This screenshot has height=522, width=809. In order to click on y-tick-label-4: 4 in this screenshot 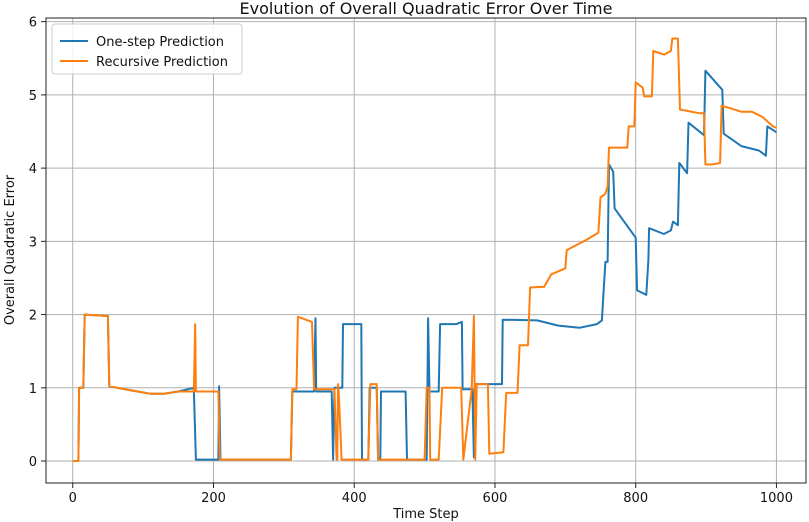, I will do `click(33, 169)`.